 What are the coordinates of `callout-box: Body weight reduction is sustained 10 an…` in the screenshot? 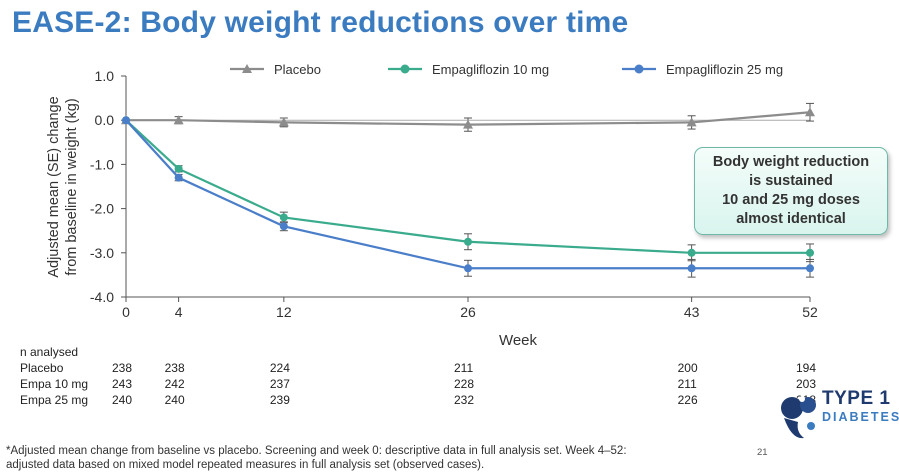 It's located at (791, 191).